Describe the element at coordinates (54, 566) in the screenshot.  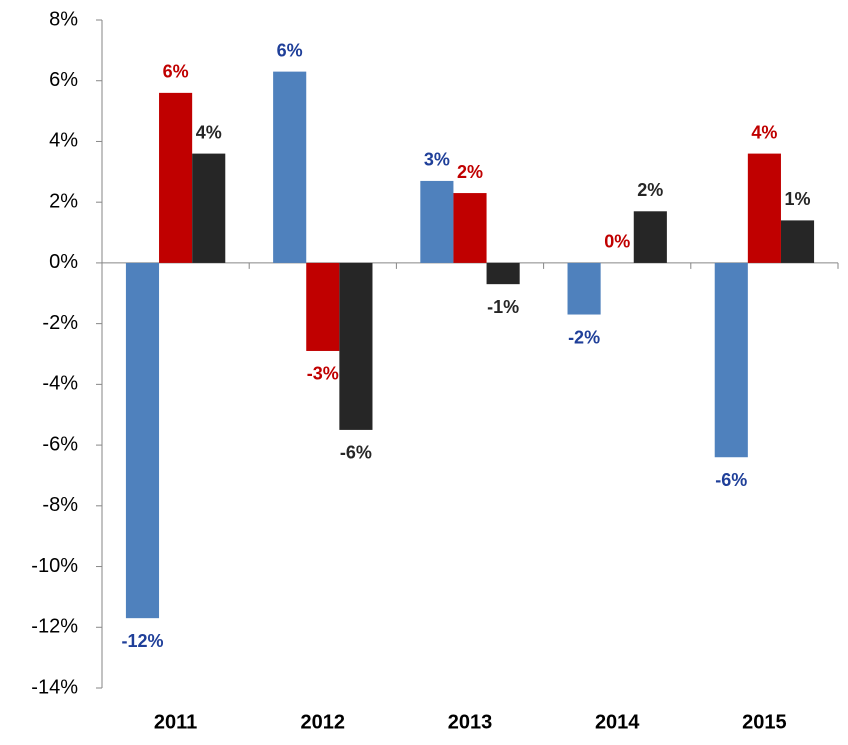
I see `y-tick-label: -10%` at that location.